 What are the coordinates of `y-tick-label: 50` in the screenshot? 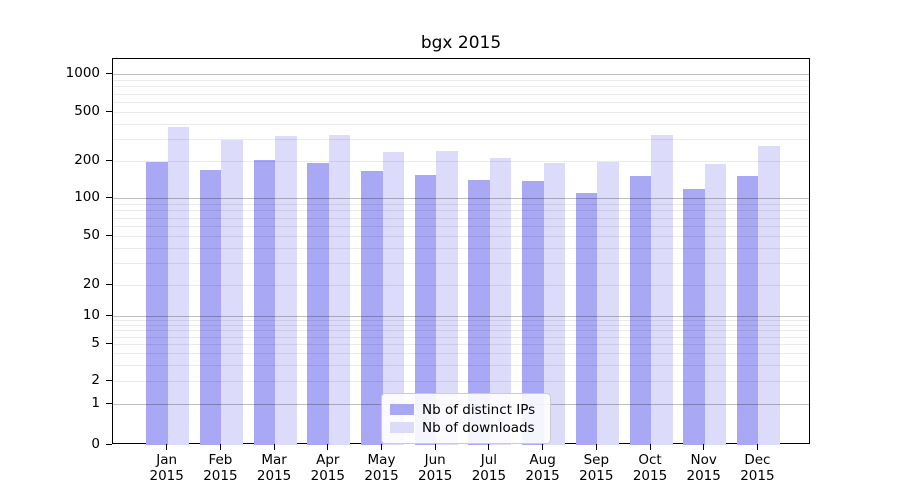 It's located at (91, 234).